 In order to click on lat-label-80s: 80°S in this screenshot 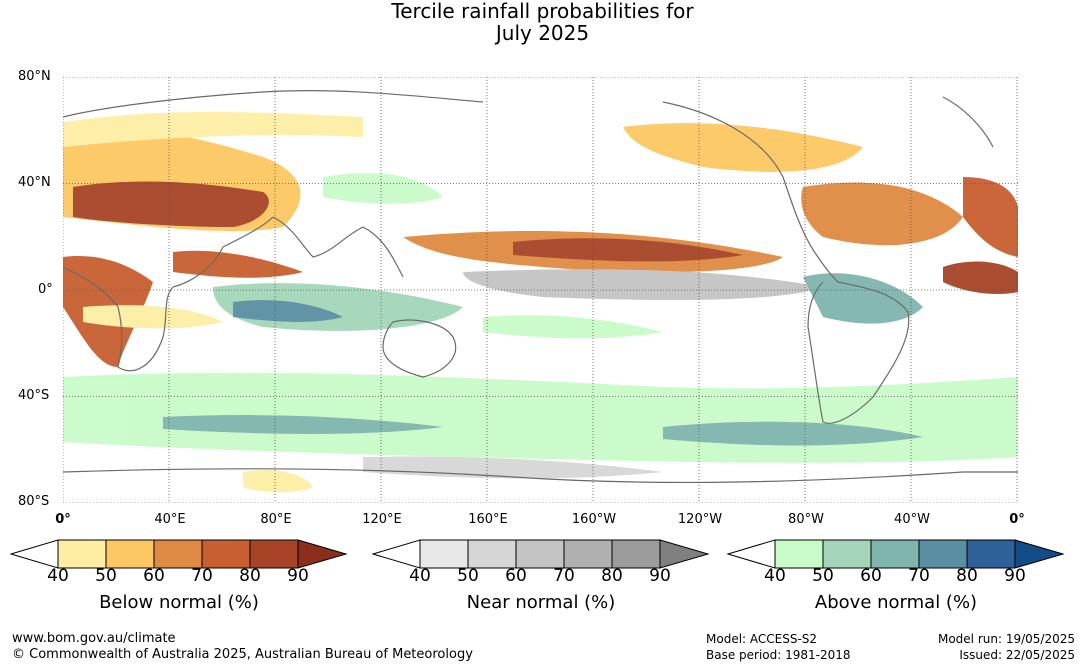, I will do `click(34, 501)`.